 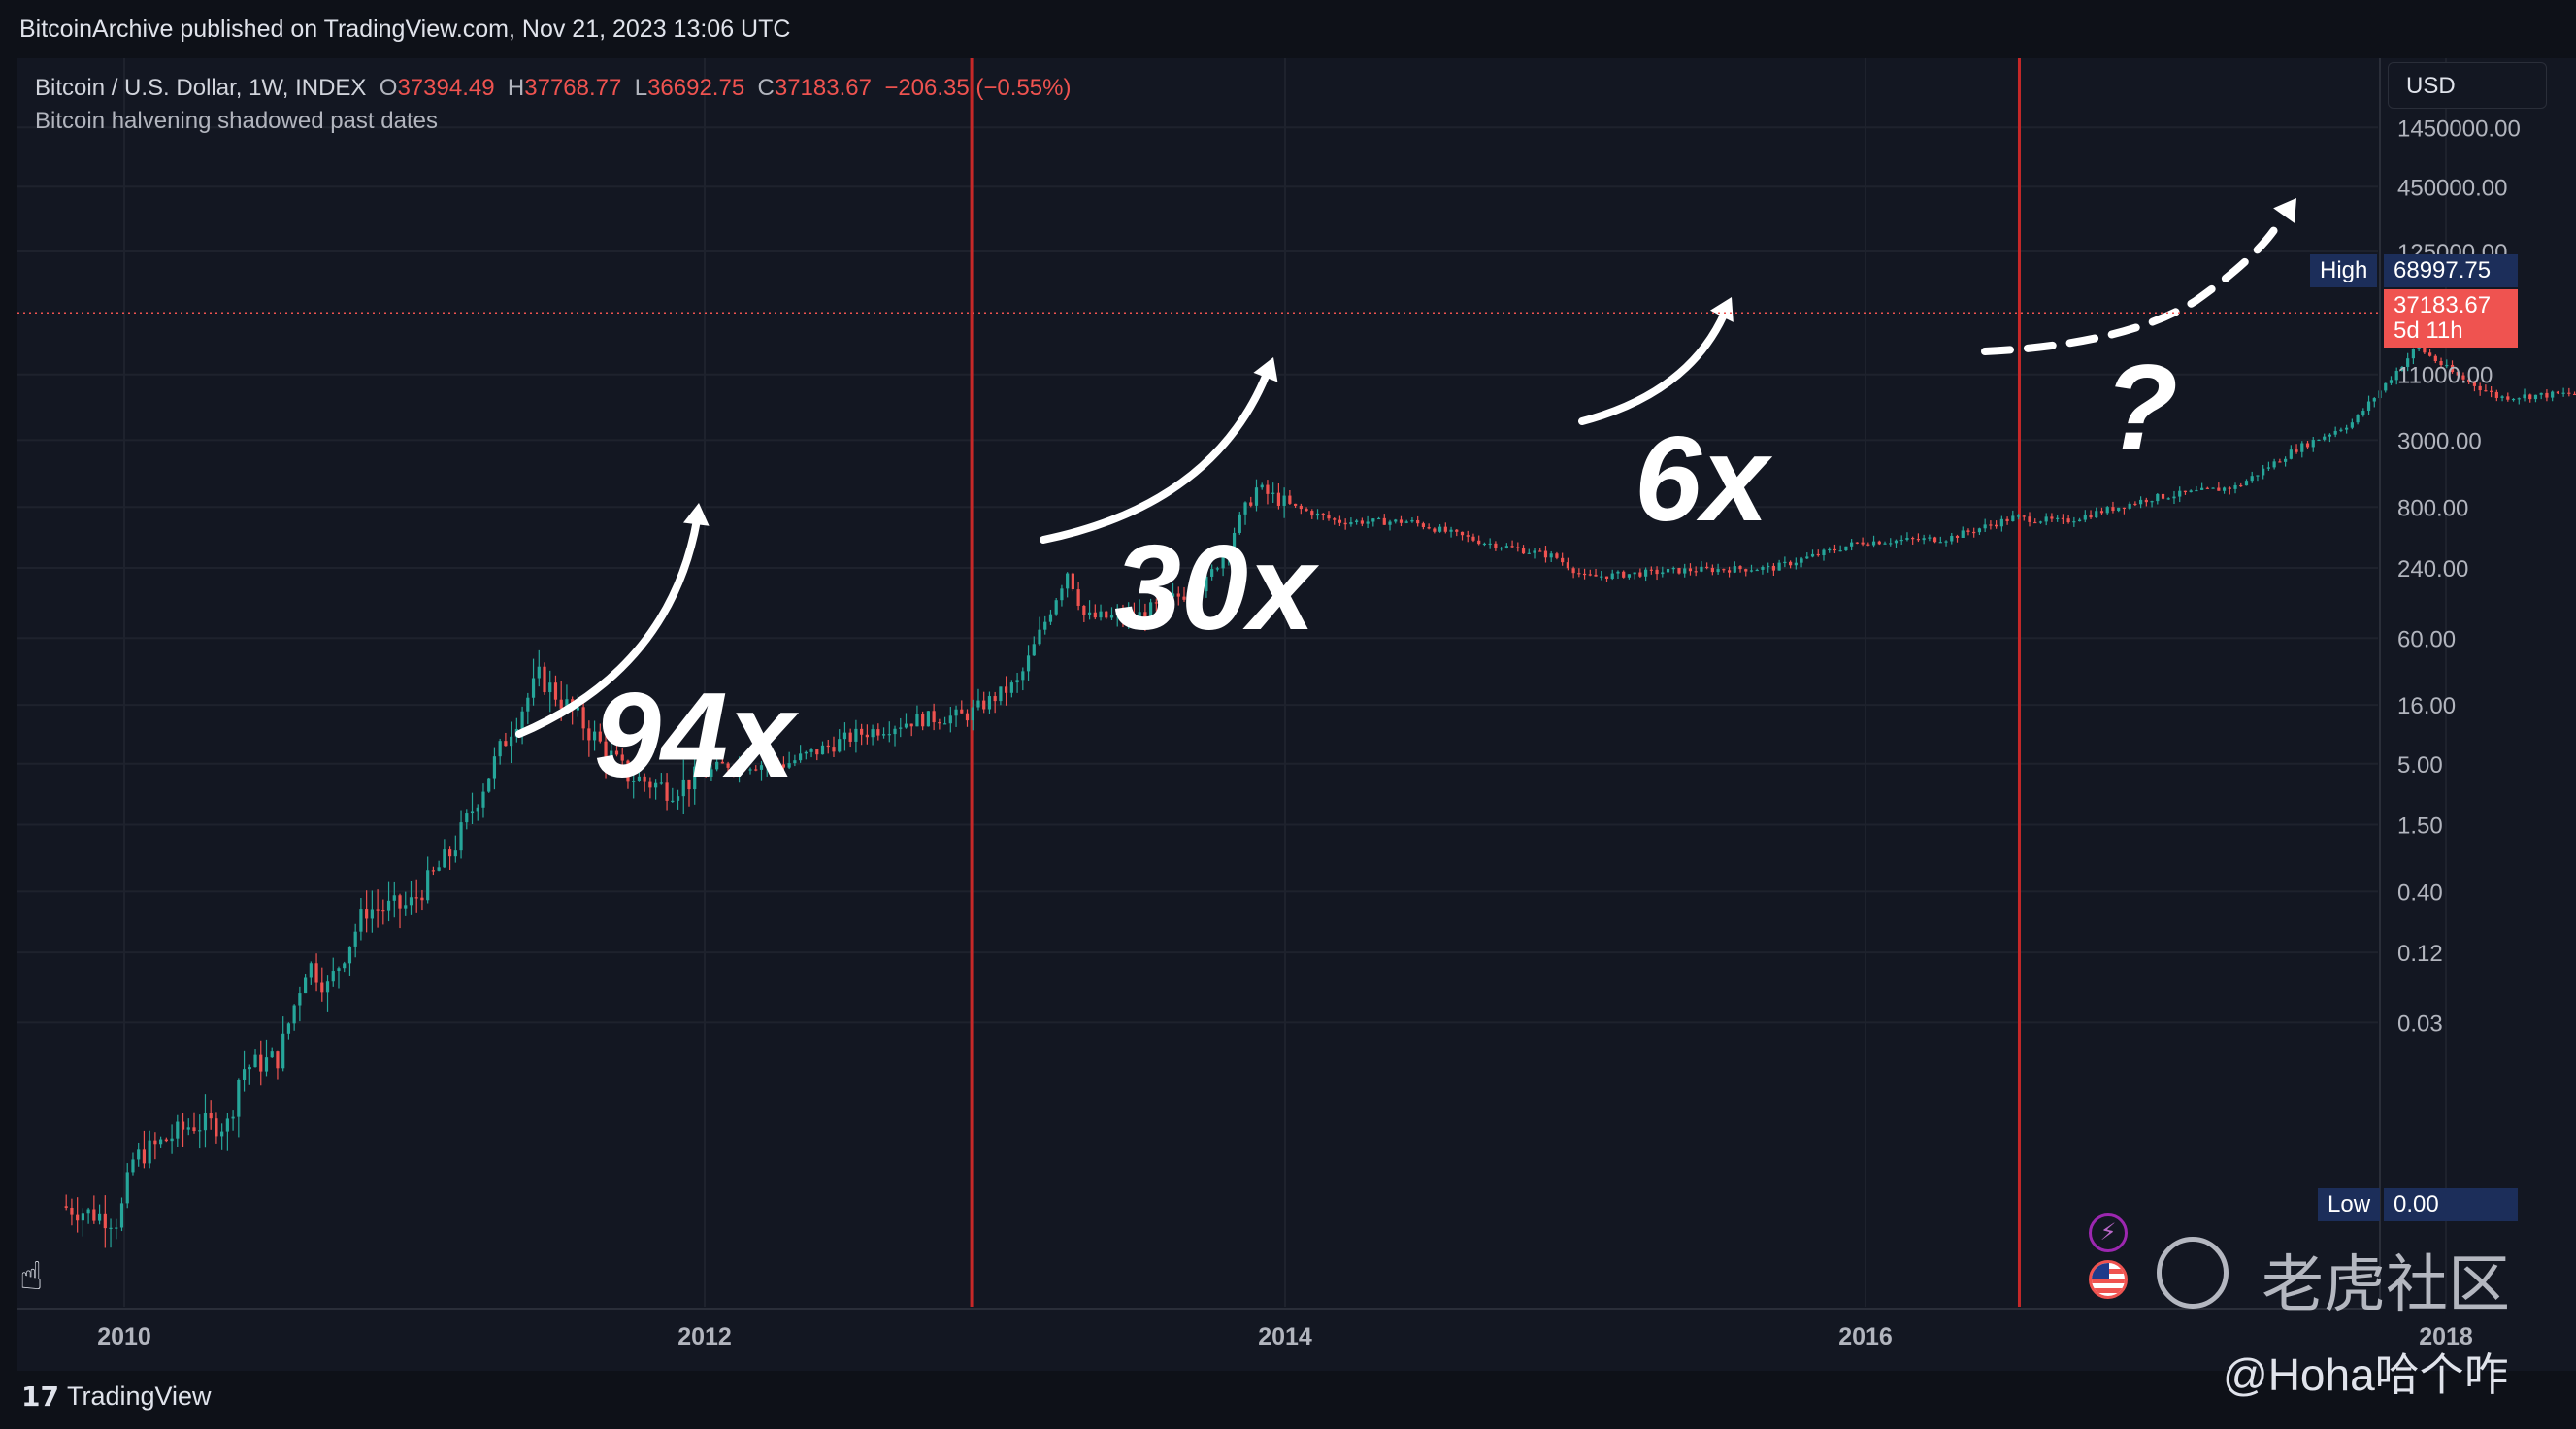 What do you see at coordinates (2432, 508) in the screenshot?
I see `price-tick-label: 800.00` at bounding box center [2432, 508].